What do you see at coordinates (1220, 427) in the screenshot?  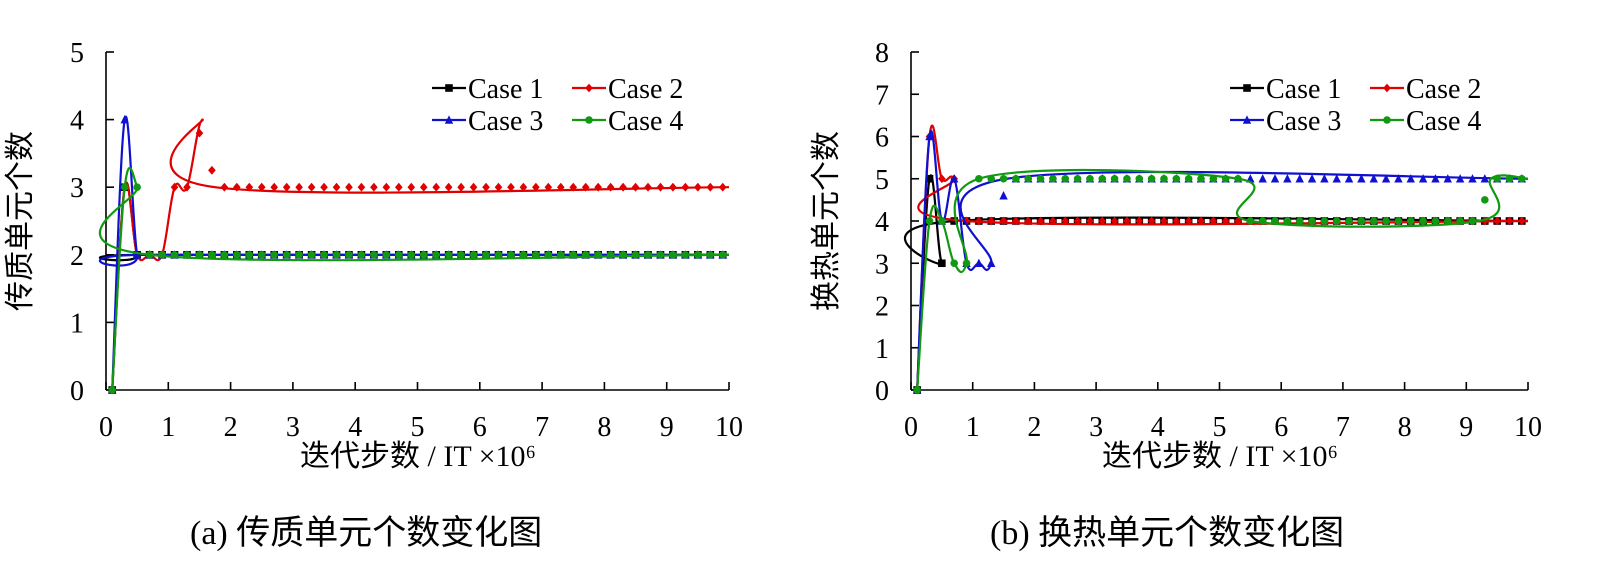 I see `x-tick-label: 5` at bounding box center [1220, 427].